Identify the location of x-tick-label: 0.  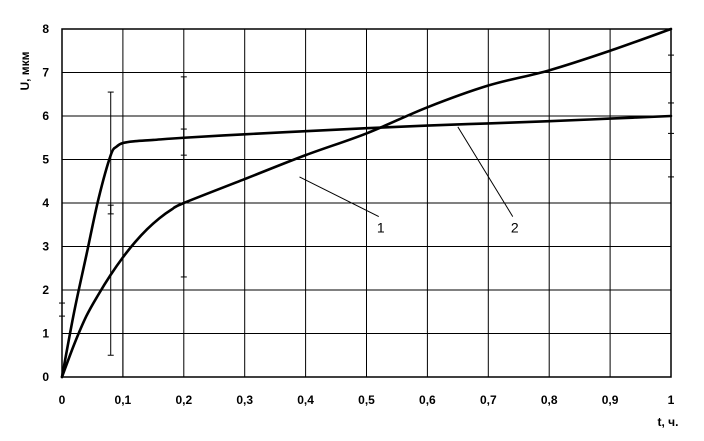
(62, 400).